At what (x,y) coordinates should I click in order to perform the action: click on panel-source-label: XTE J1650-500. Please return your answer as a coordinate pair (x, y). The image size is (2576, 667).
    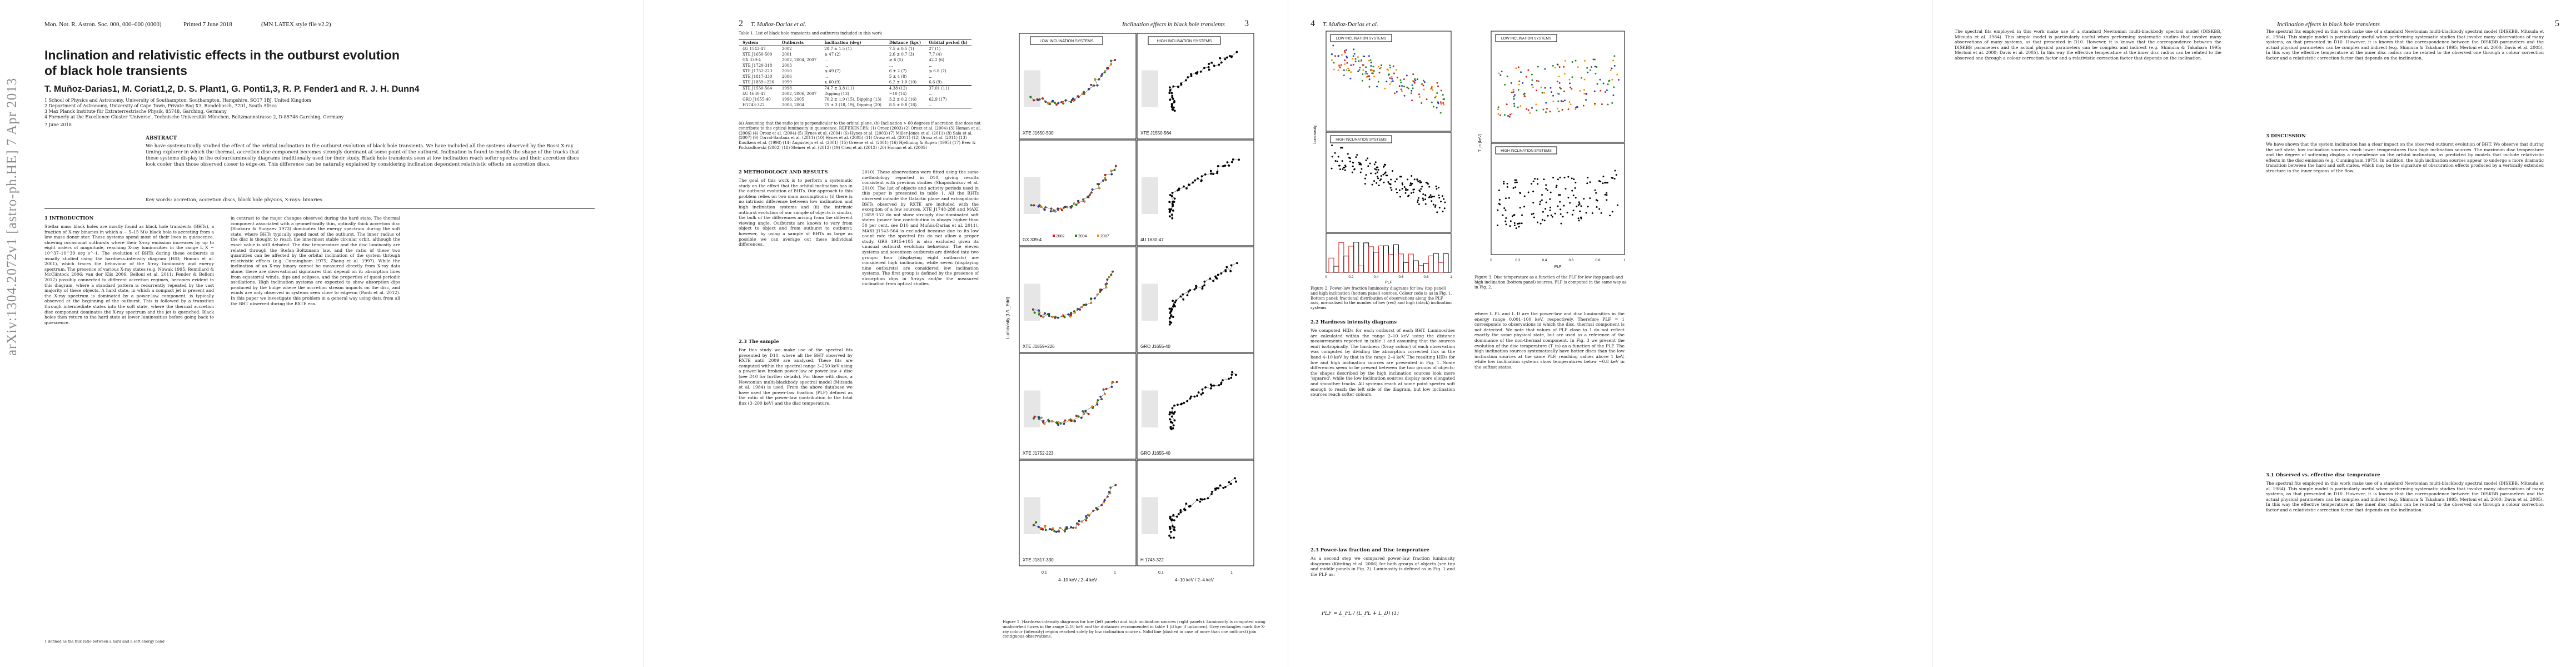
    Looking at the image, I should click on (1038, 133).